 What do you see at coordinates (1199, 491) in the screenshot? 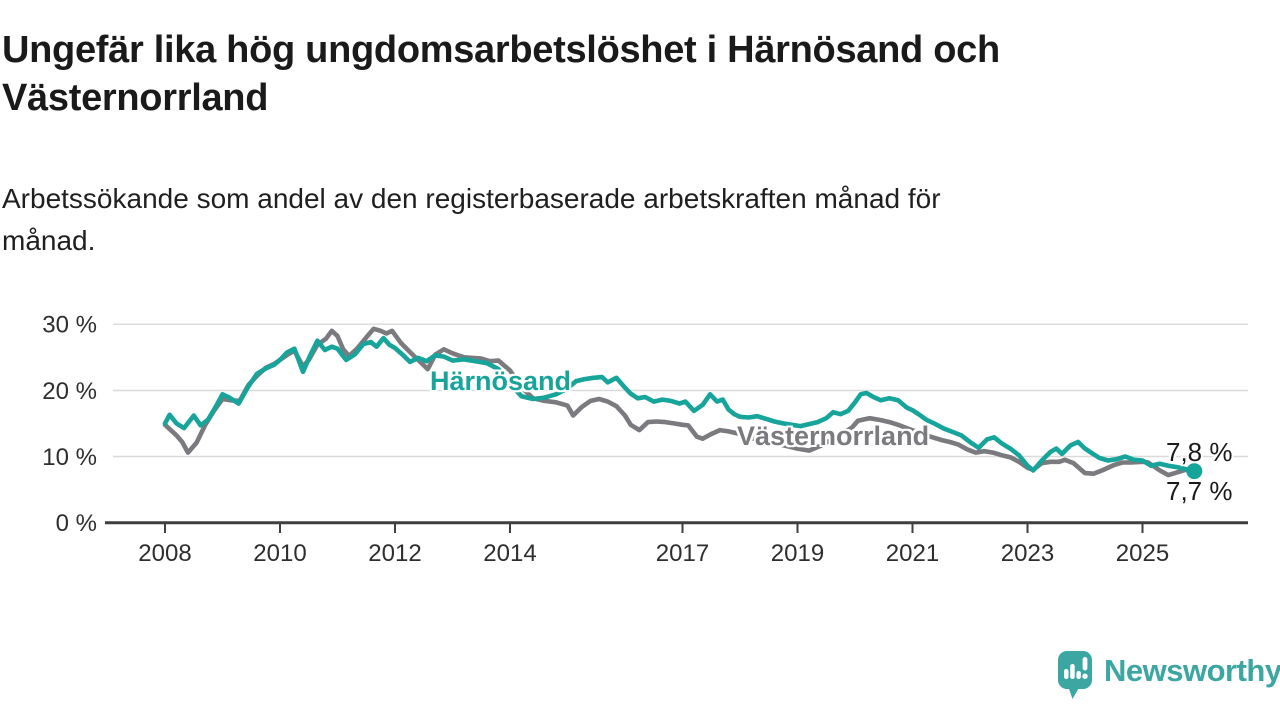
I see `end-label-vasternorrland: 7,7 %` at bounding box center [1199, 491].